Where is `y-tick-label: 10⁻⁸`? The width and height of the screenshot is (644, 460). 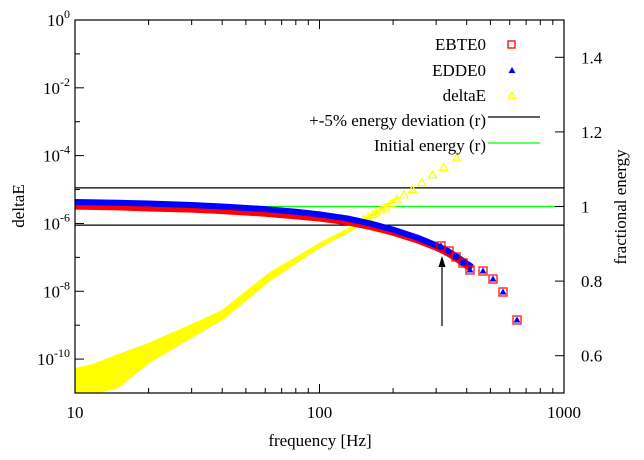 y-tick-label: 10⁻⁸ is located at coordinates (56, 289).